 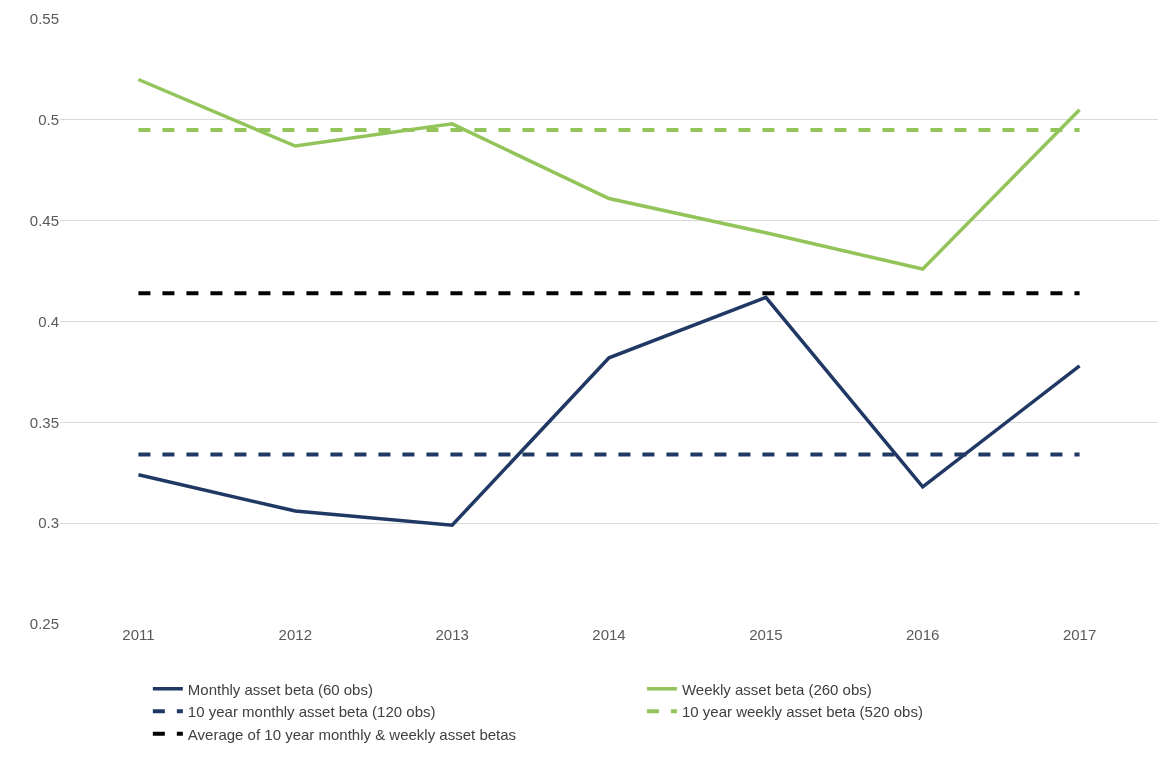 What do you see at coordinates (776, 689) in the screenshot?
I see `legend-label: Weekly asset beta (260 obs)` at bounding box center [776, 689].